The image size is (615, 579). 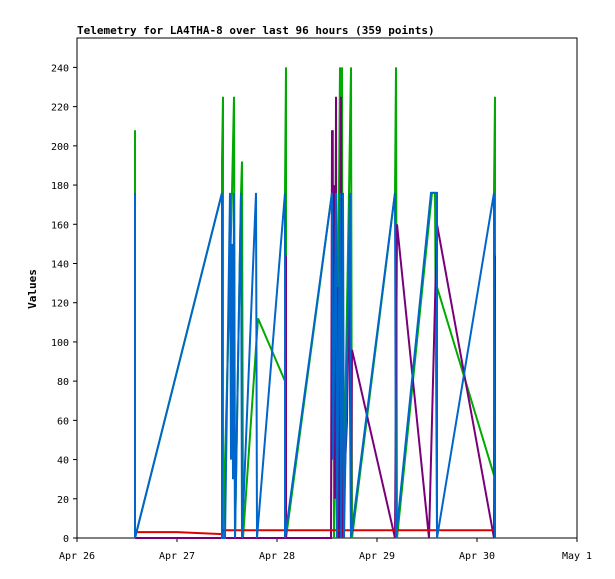 I want to click on x-tick-label: Apr 26, so click(x=77, y=556).